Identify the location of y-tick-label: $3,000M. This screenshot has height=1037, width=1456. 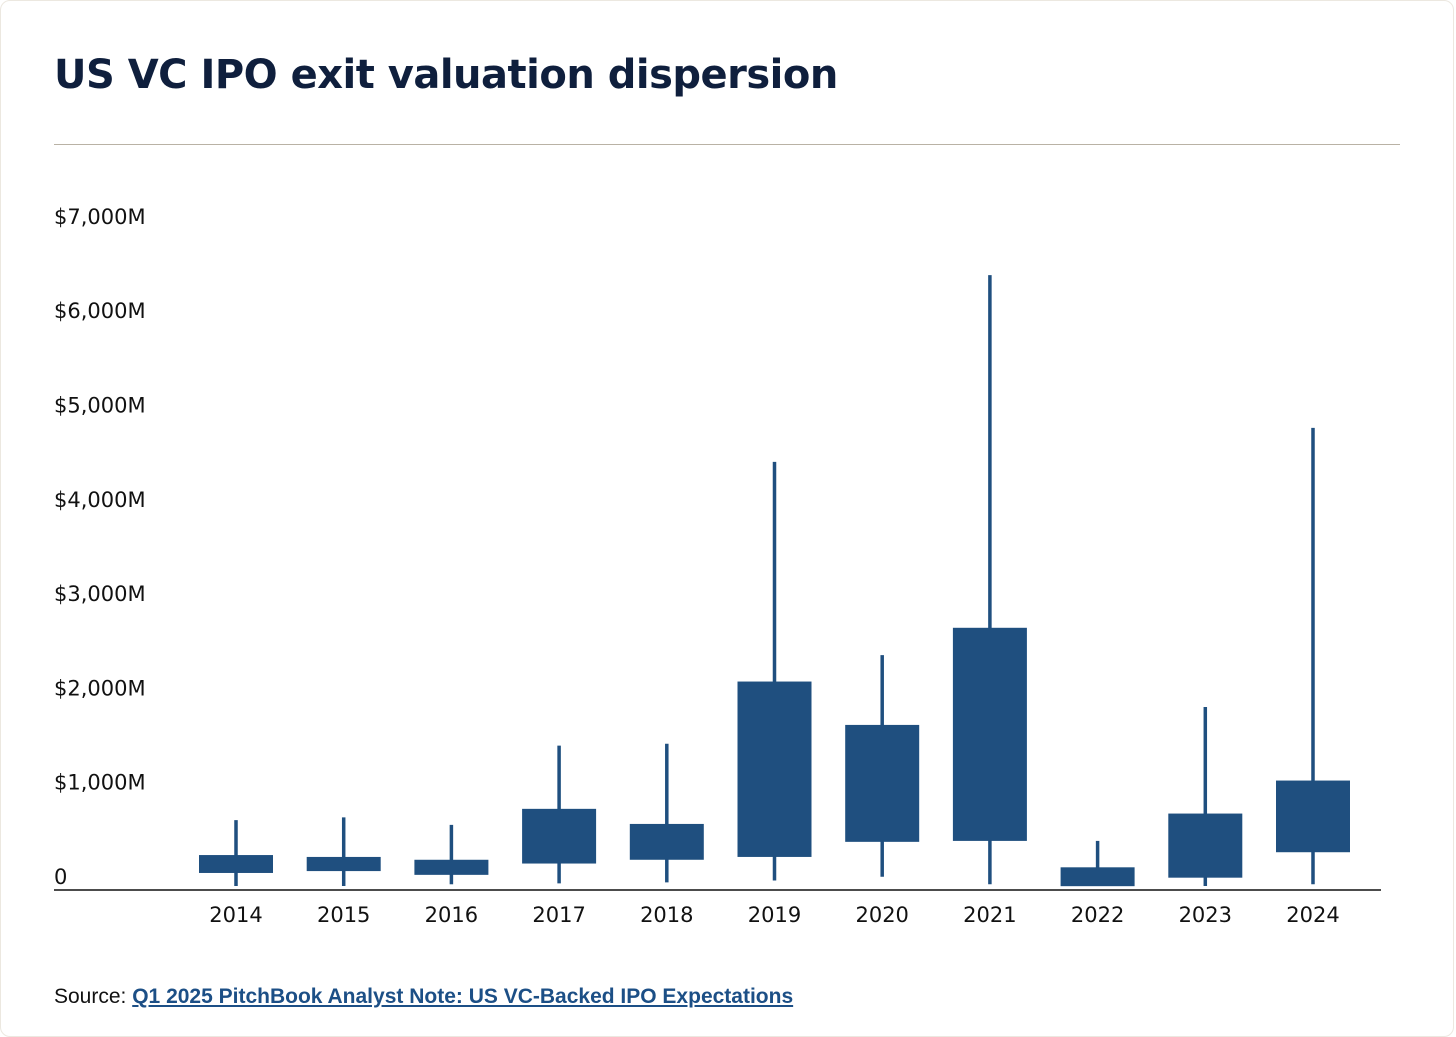
(100, 594).